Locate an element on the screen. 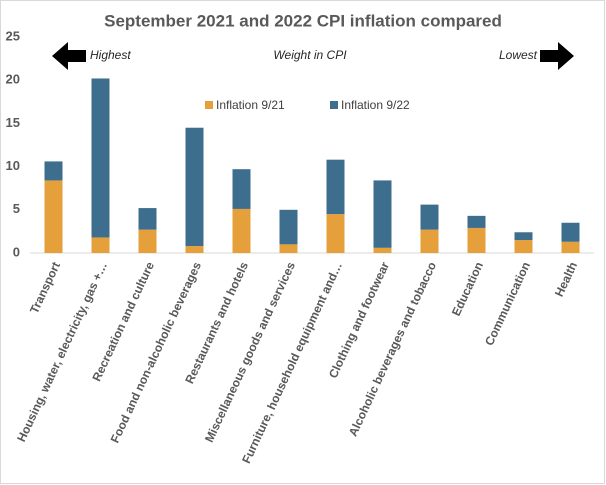 The height and width of the screenshot is (485, 606). y-tick-label: 20 is located at coordinates (13, 79).